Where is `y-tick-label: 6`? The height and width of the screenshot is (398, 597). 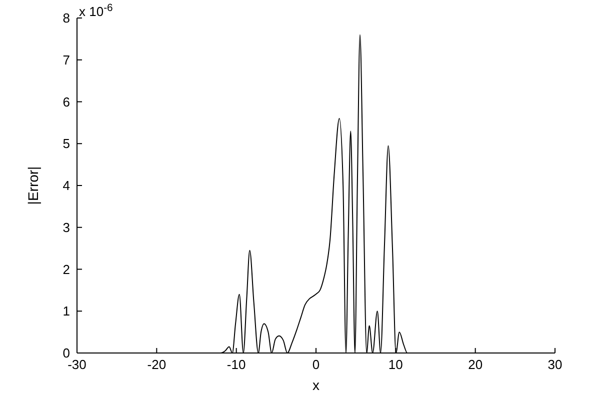
y-tick-label: 6 is located at coordinates (66, 102).